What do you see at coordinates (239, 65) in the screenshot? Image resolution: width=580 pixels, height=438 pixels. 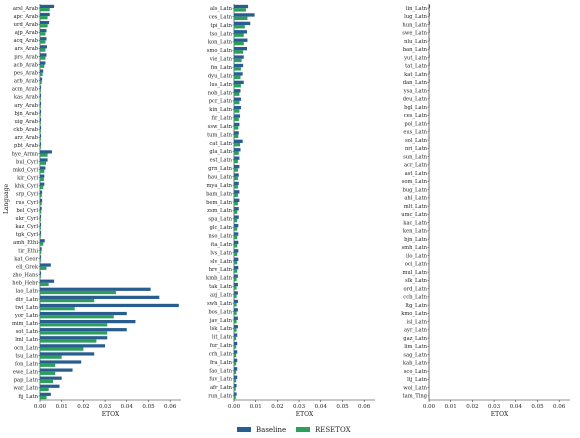 I see `bar-baseline-fin_Latn` at bounding box center [239, 65].